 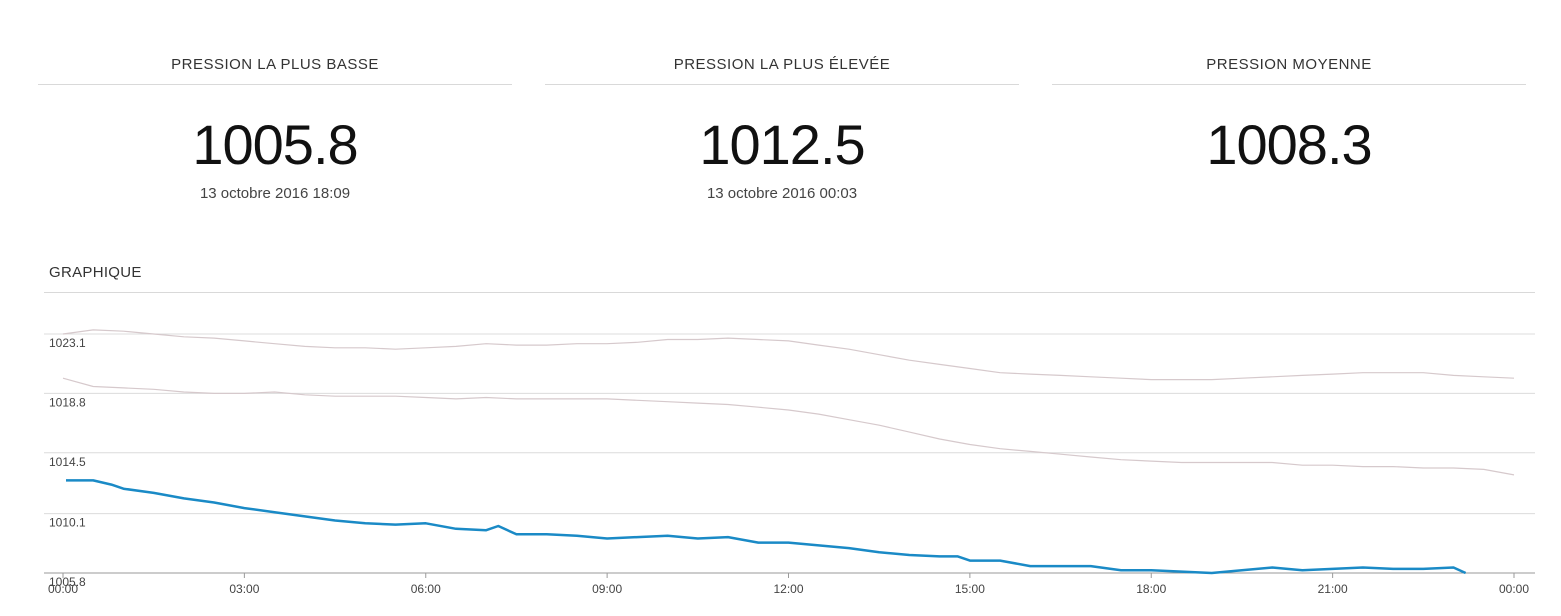 I want to click on stat-lowest-title: PRESSION LA PLUS BASSE, so click(x=275, y=70).